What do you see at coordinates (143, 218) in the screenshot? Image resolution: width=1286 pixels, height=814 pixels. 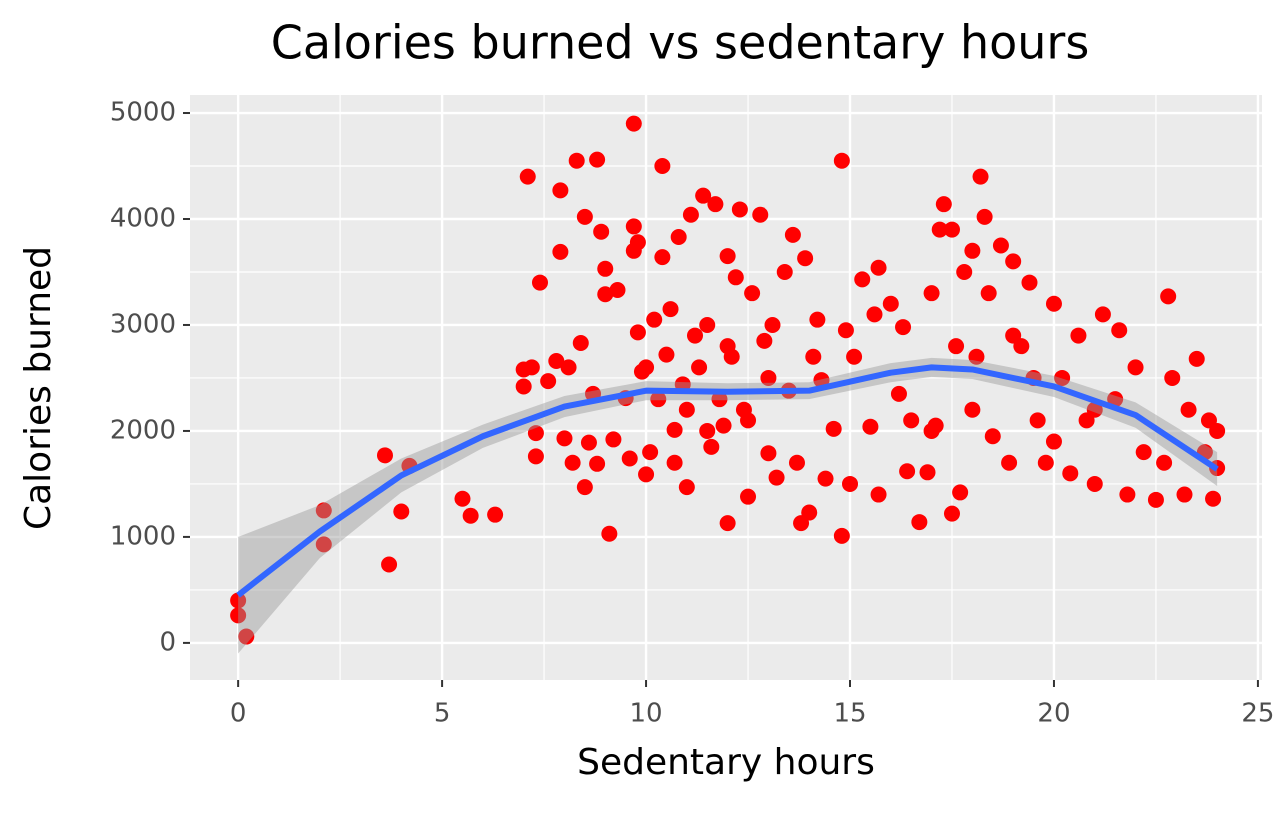 I see `y-tick-label: 4000` at bounding box center [143, 218].